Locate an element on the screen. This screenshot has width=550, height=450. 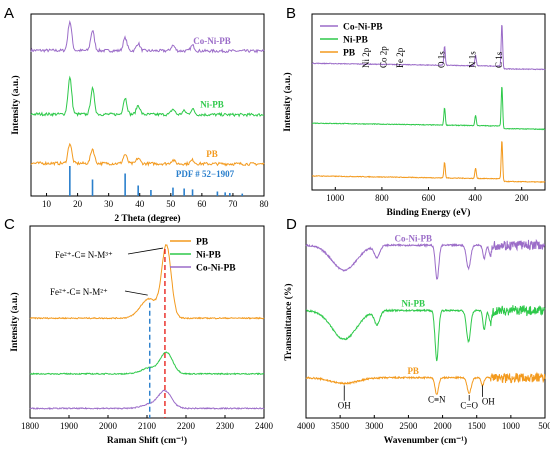
x-tick-label: 50 is located at coordinates (171, 204).